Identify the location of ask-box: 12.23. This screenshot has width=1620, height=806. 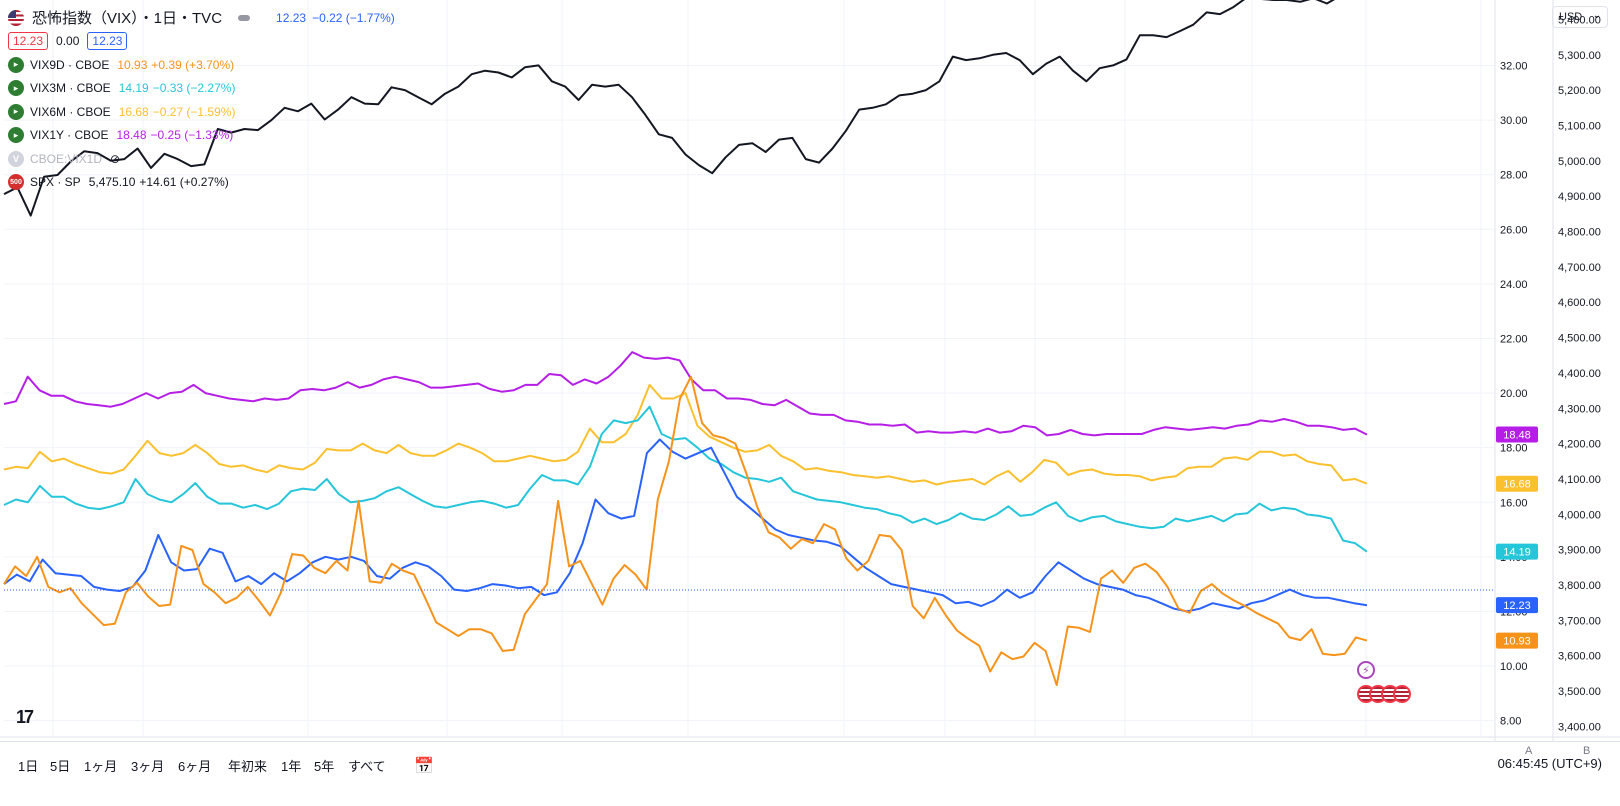
(107, 41).